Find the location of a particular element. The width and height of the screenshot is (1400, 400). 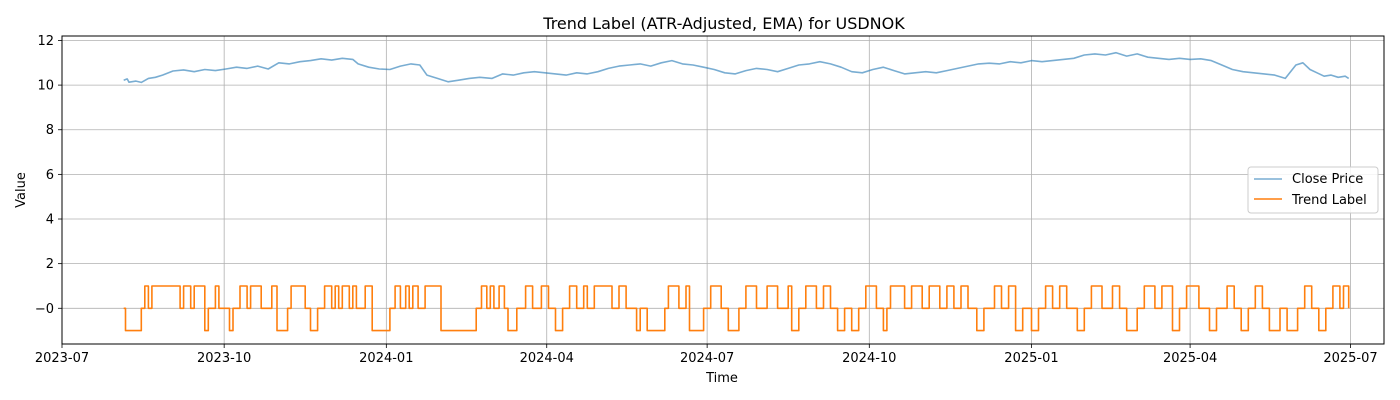

x-tick-label: 2024-04 is located at coordinates (547, 358).